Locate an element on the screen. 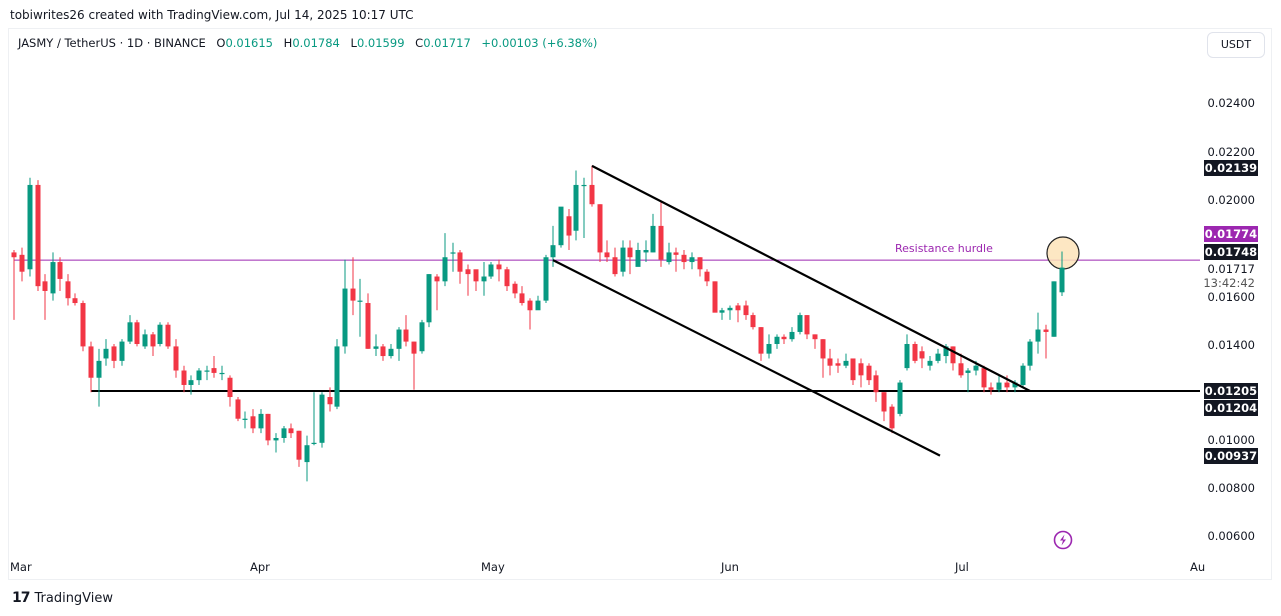  symbol-title: JASMY / TetherUS · 1D · BINANCE is located at coordinates (112, 43).